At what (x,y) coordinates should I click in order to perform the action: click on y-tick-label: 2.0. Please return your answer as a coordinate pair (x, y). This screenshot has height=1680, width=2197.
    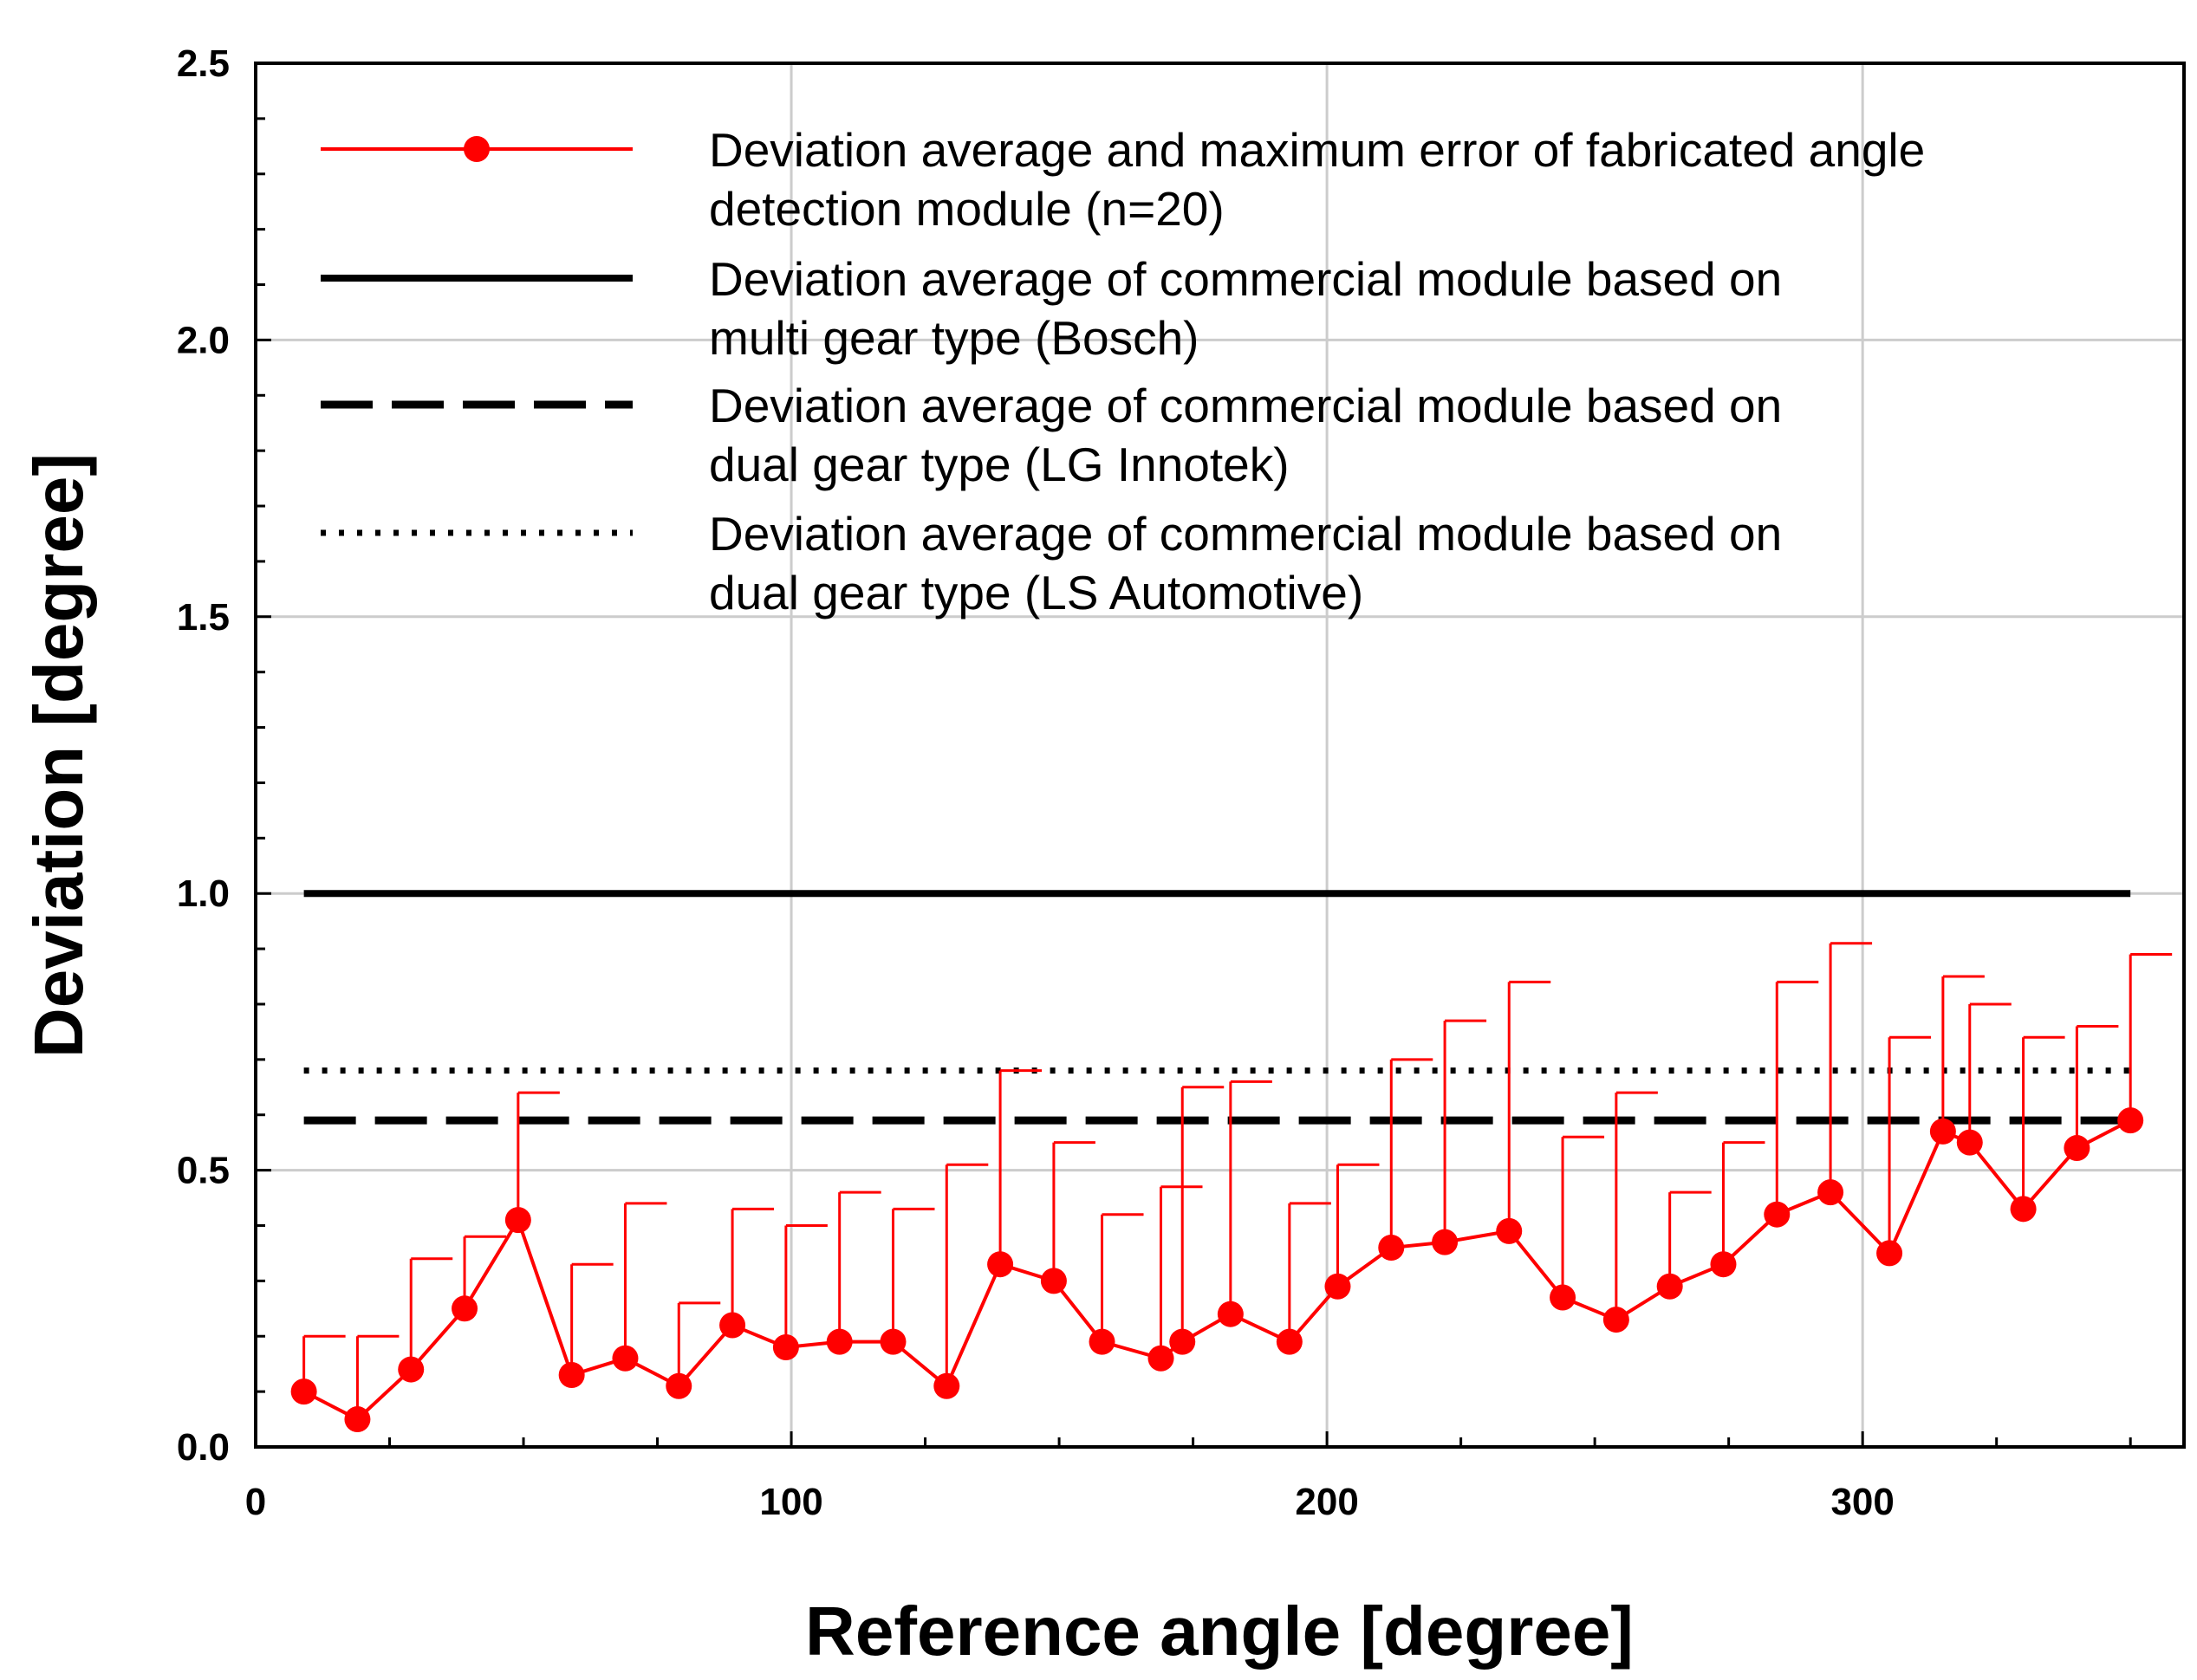
    Looking at the image, I should click on (203, 340).